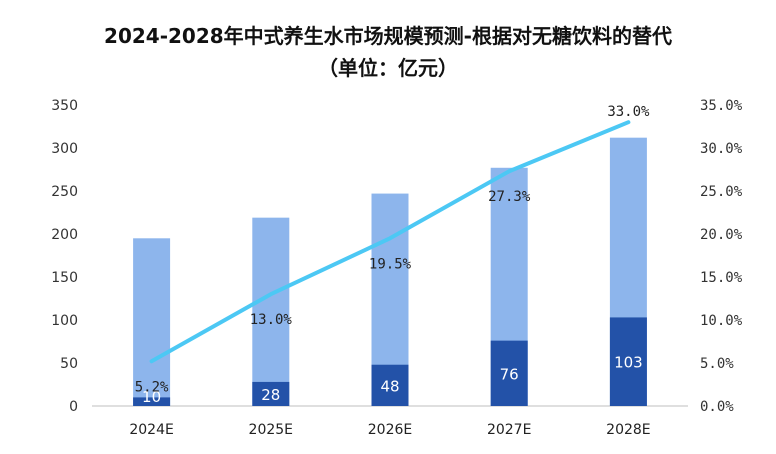 Image resolution: width=776 pixels, height=454 pixels. What do you see at coordinates (271, 430) in the screenshot?
I see `x-tick-label: 2025E` at bounding box center [271, 430].